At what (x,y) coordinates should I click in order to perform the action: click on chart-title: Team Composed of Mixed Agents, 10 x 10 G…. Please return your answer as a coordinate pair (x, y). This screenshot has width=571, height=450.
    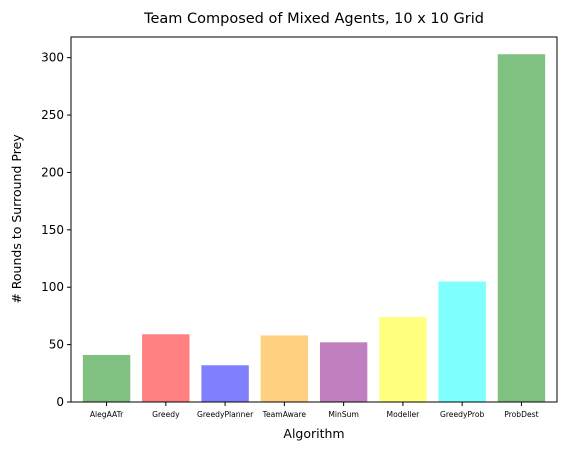
    Looking at the image, I should click on (313, 19).